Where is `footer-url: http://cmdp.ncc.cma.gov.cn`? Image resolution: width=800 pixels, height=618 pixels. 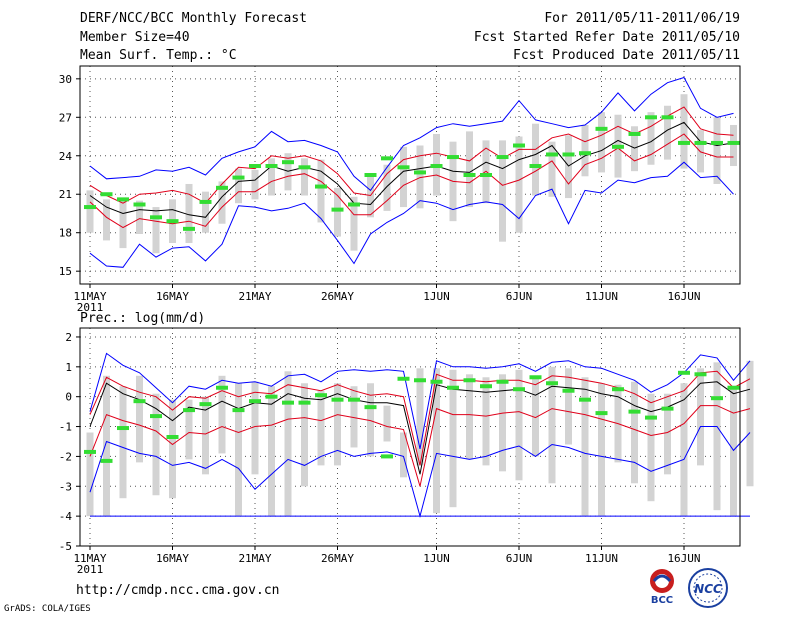
footer-url: http://cmdp.ncc.cma.gov.cn is located at coordinates (178, 590).